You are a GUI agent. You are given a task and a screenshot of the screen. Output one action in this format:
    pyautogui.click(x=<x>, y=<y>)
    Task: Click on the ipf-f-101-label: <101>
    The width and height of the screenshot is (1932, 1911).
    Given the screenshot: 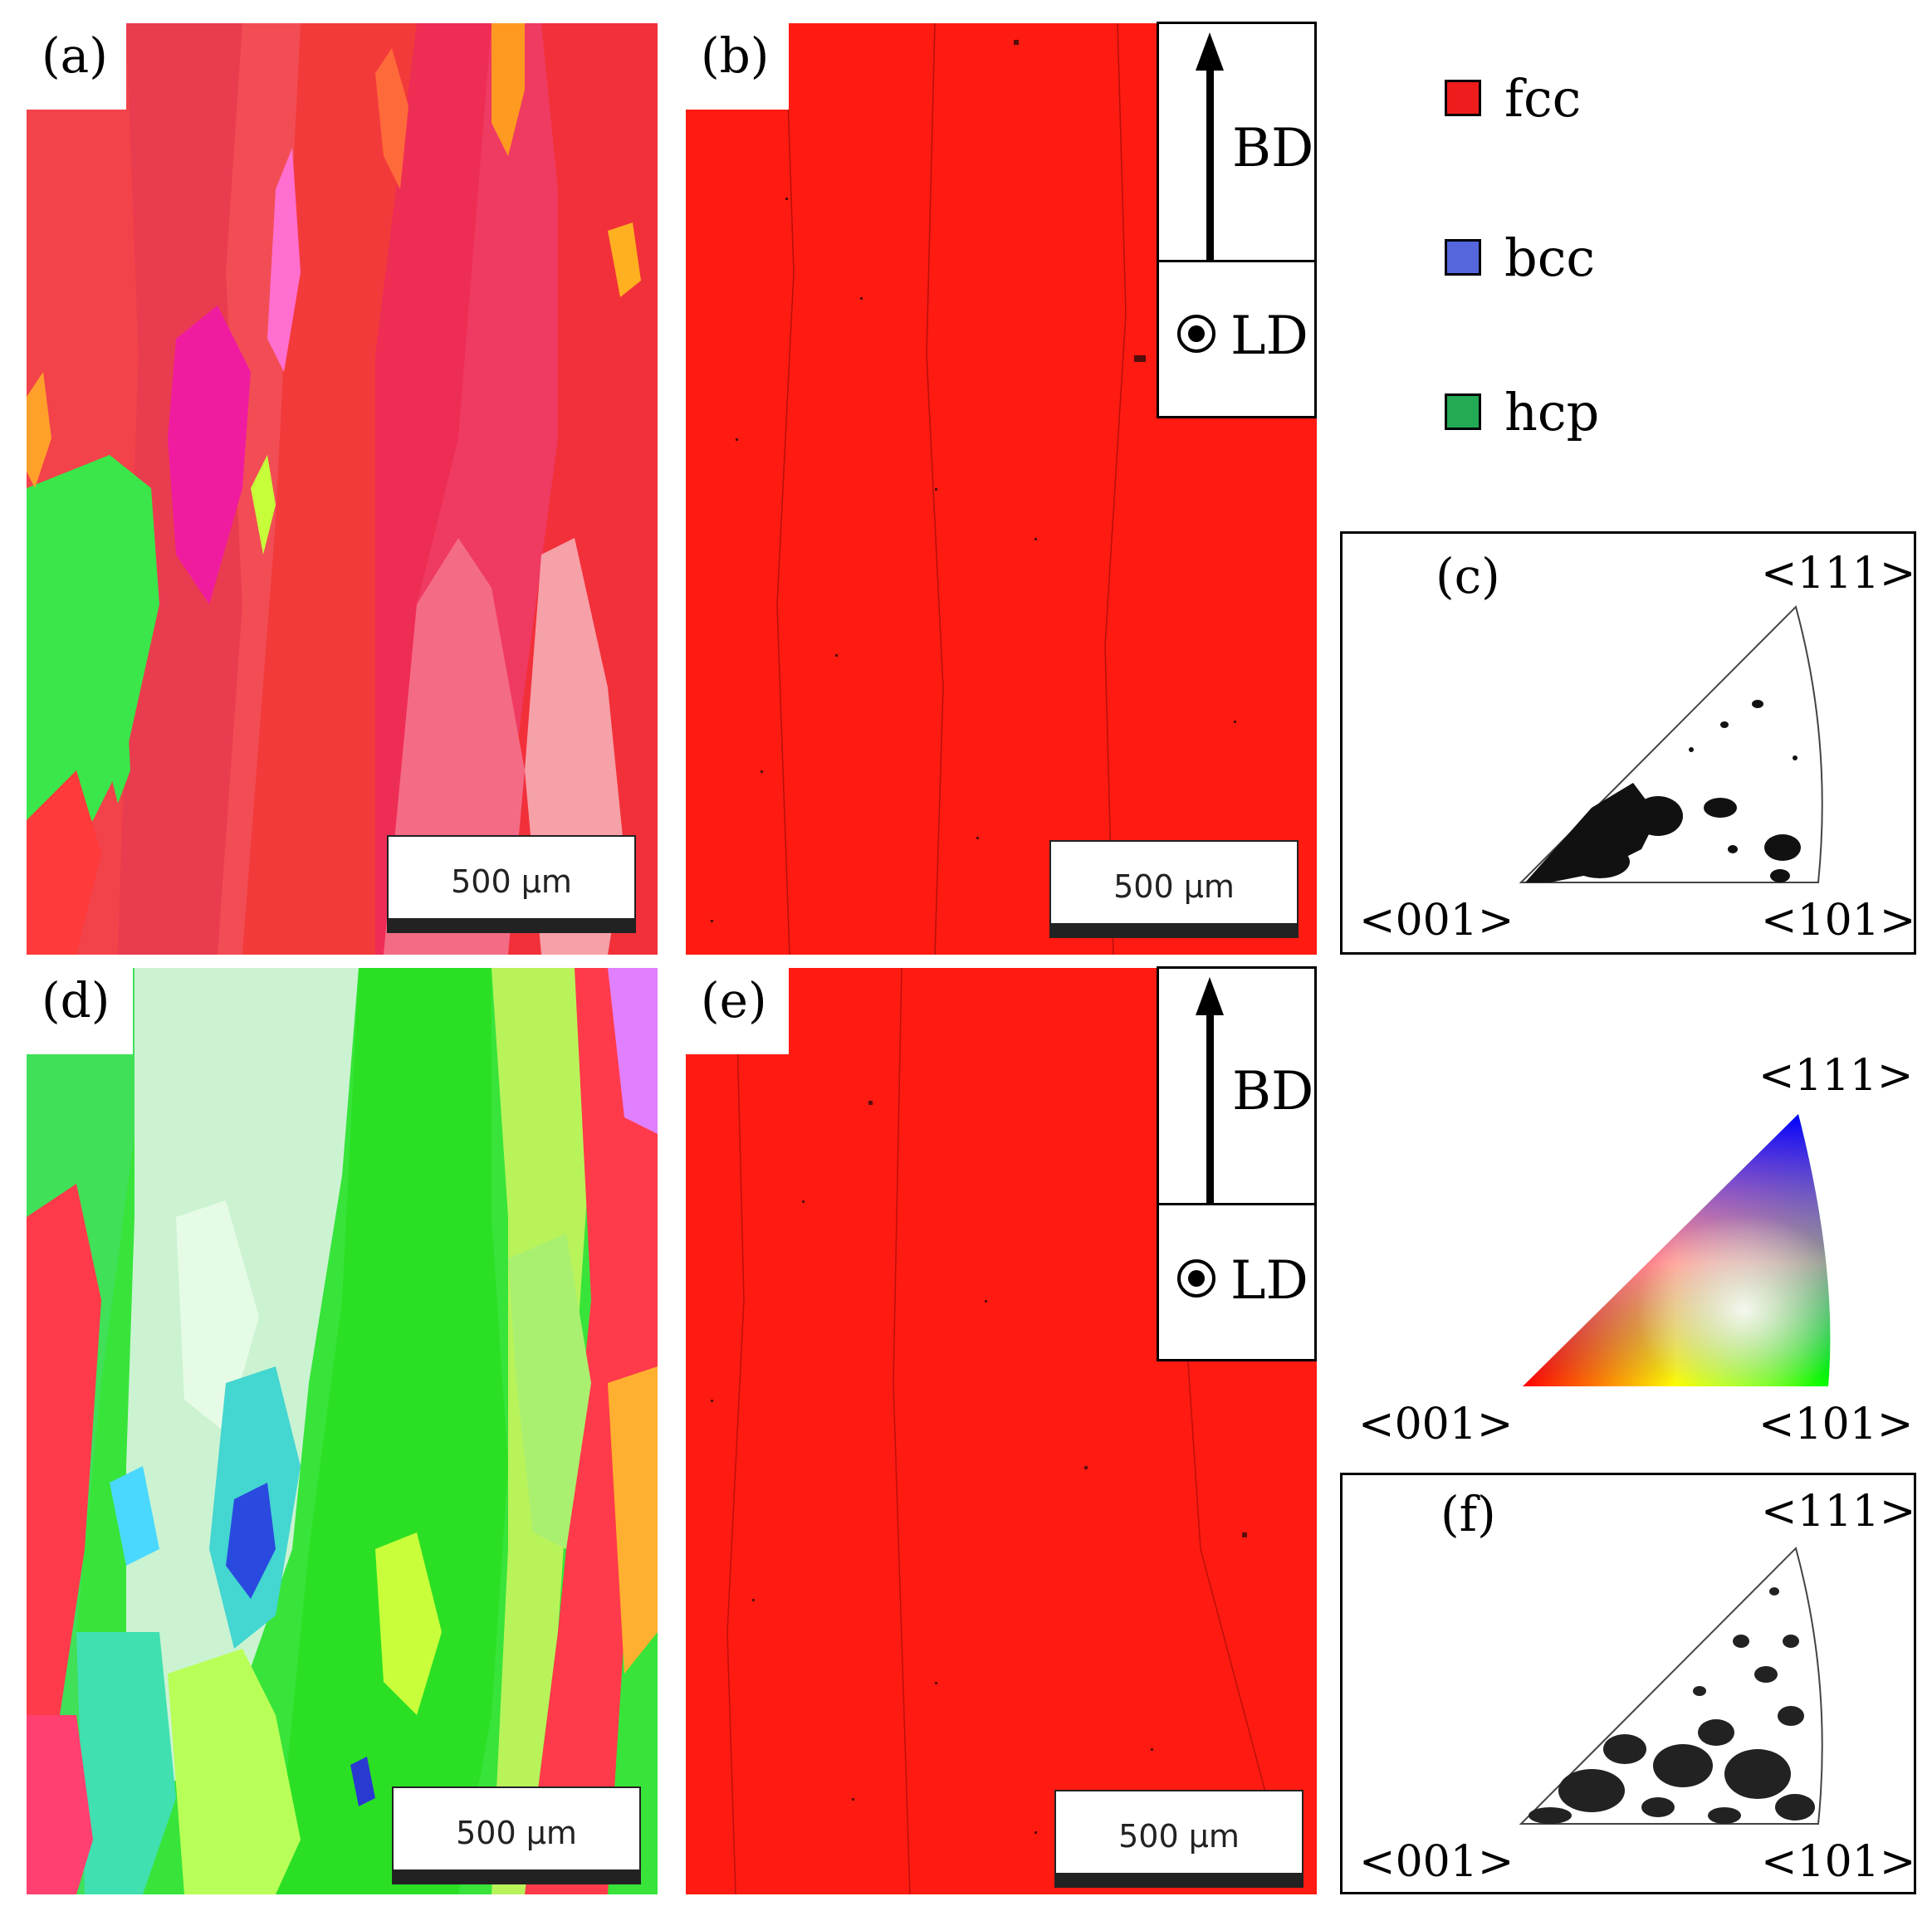 What is the action you would take?
    pyautogui.click(x=1838, y=1862)
    